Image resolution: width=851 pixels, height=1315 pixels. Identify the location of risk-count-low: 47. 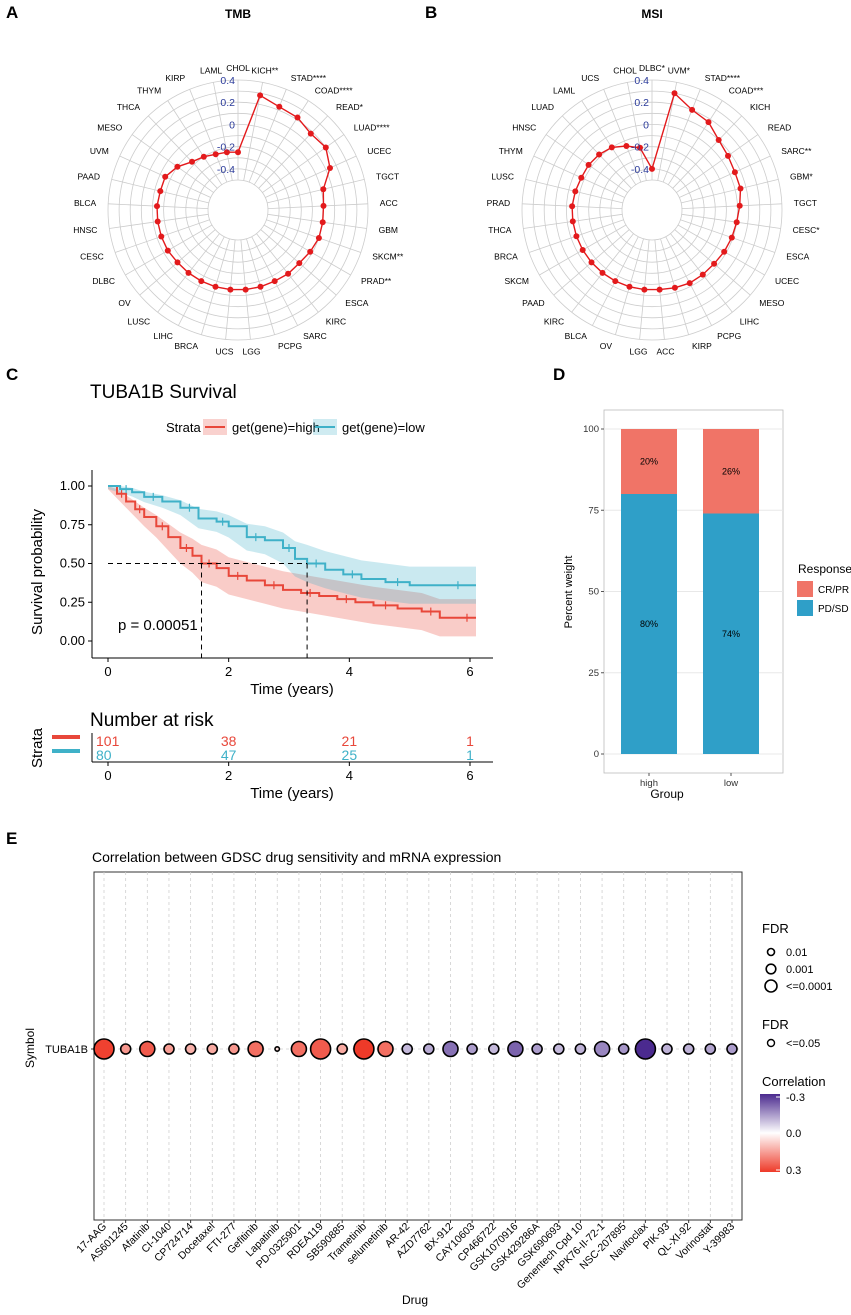
(229, 755).